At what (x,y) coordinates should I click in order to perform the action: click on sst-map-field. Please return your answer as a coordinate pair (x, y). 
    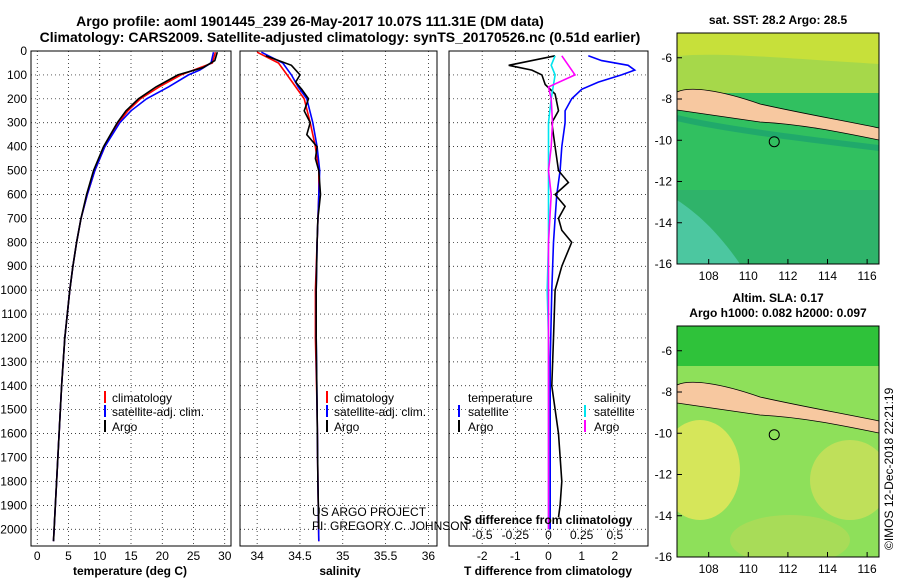
    Looking at the image, I should click on (778, 148).